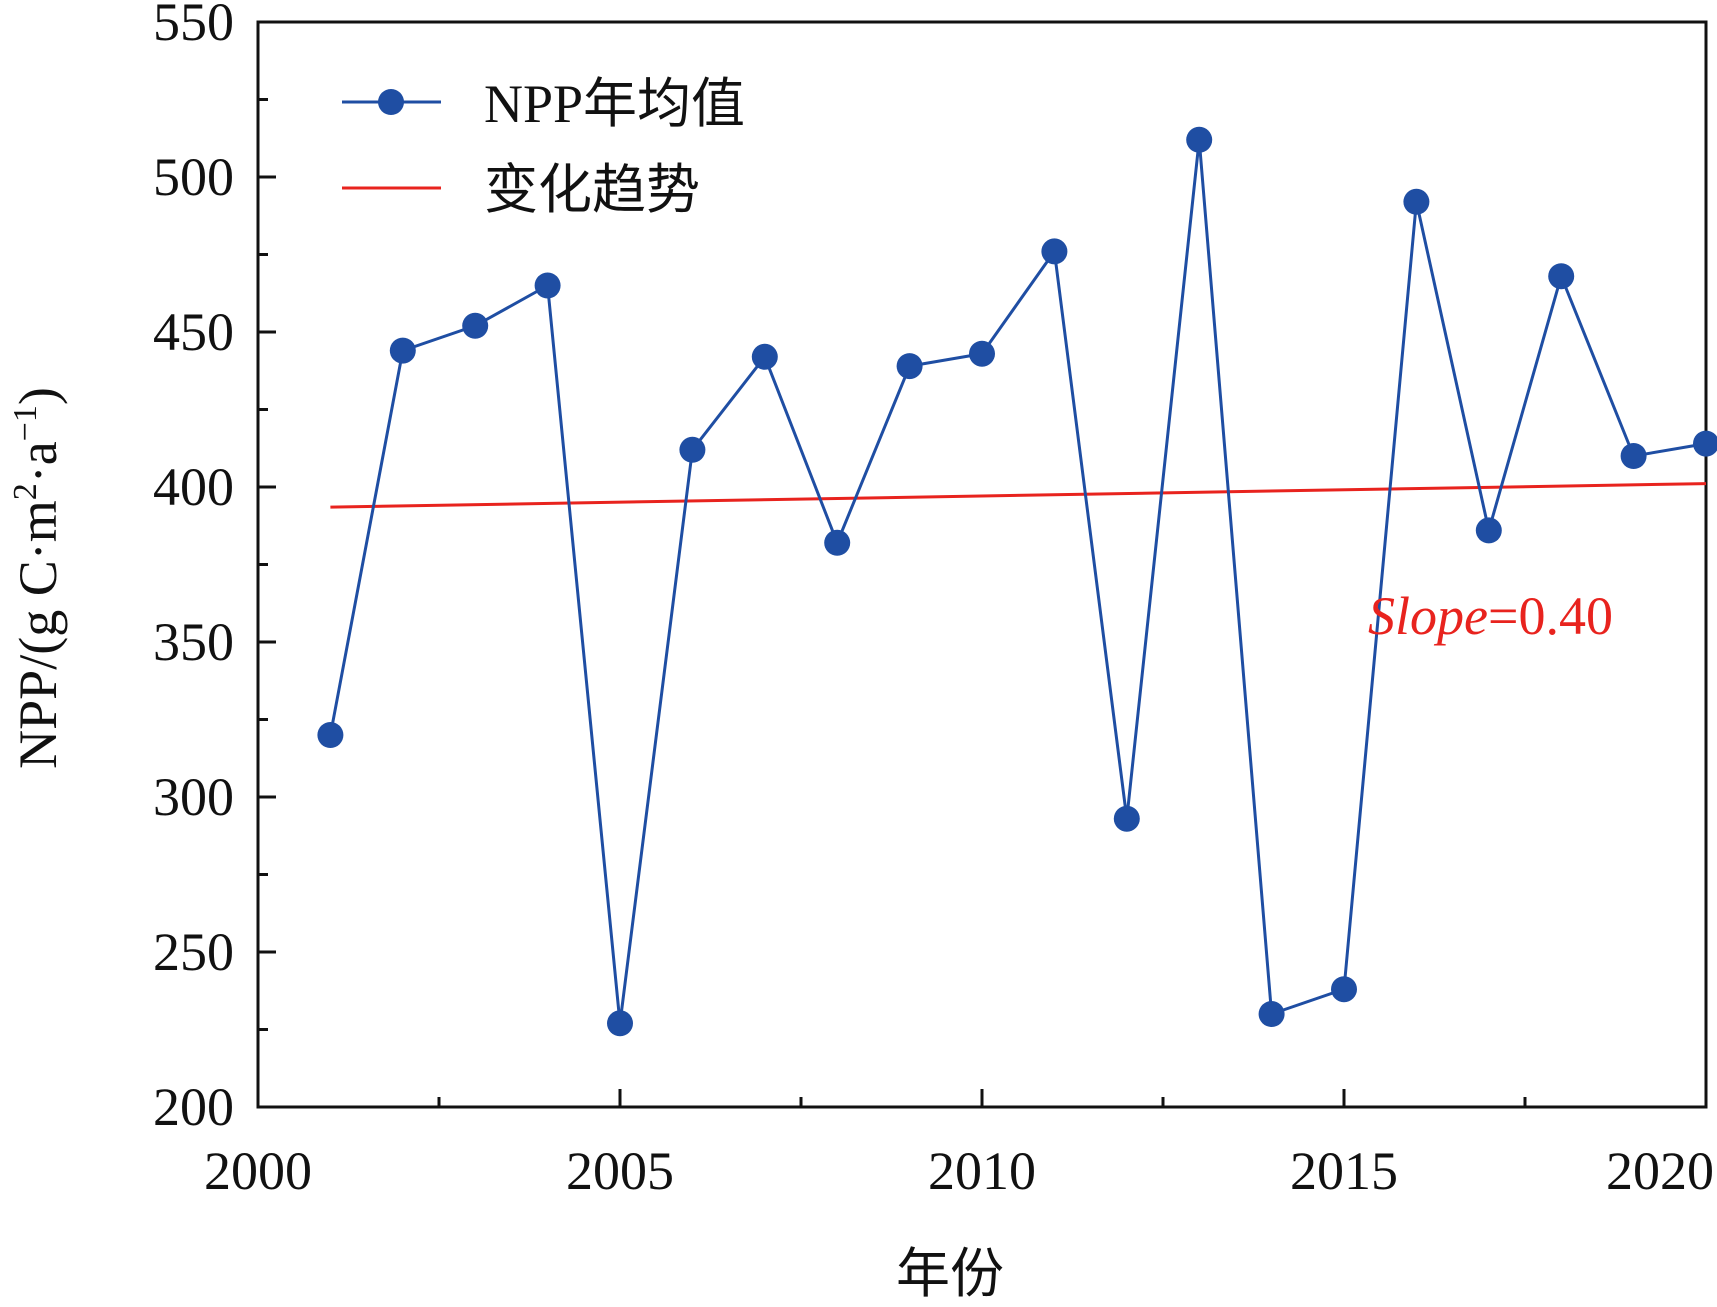 Image resolution: width=1717 pixels, height=1307 pixels. I want to click on y-tick-label: 200, so click(193, 1107).